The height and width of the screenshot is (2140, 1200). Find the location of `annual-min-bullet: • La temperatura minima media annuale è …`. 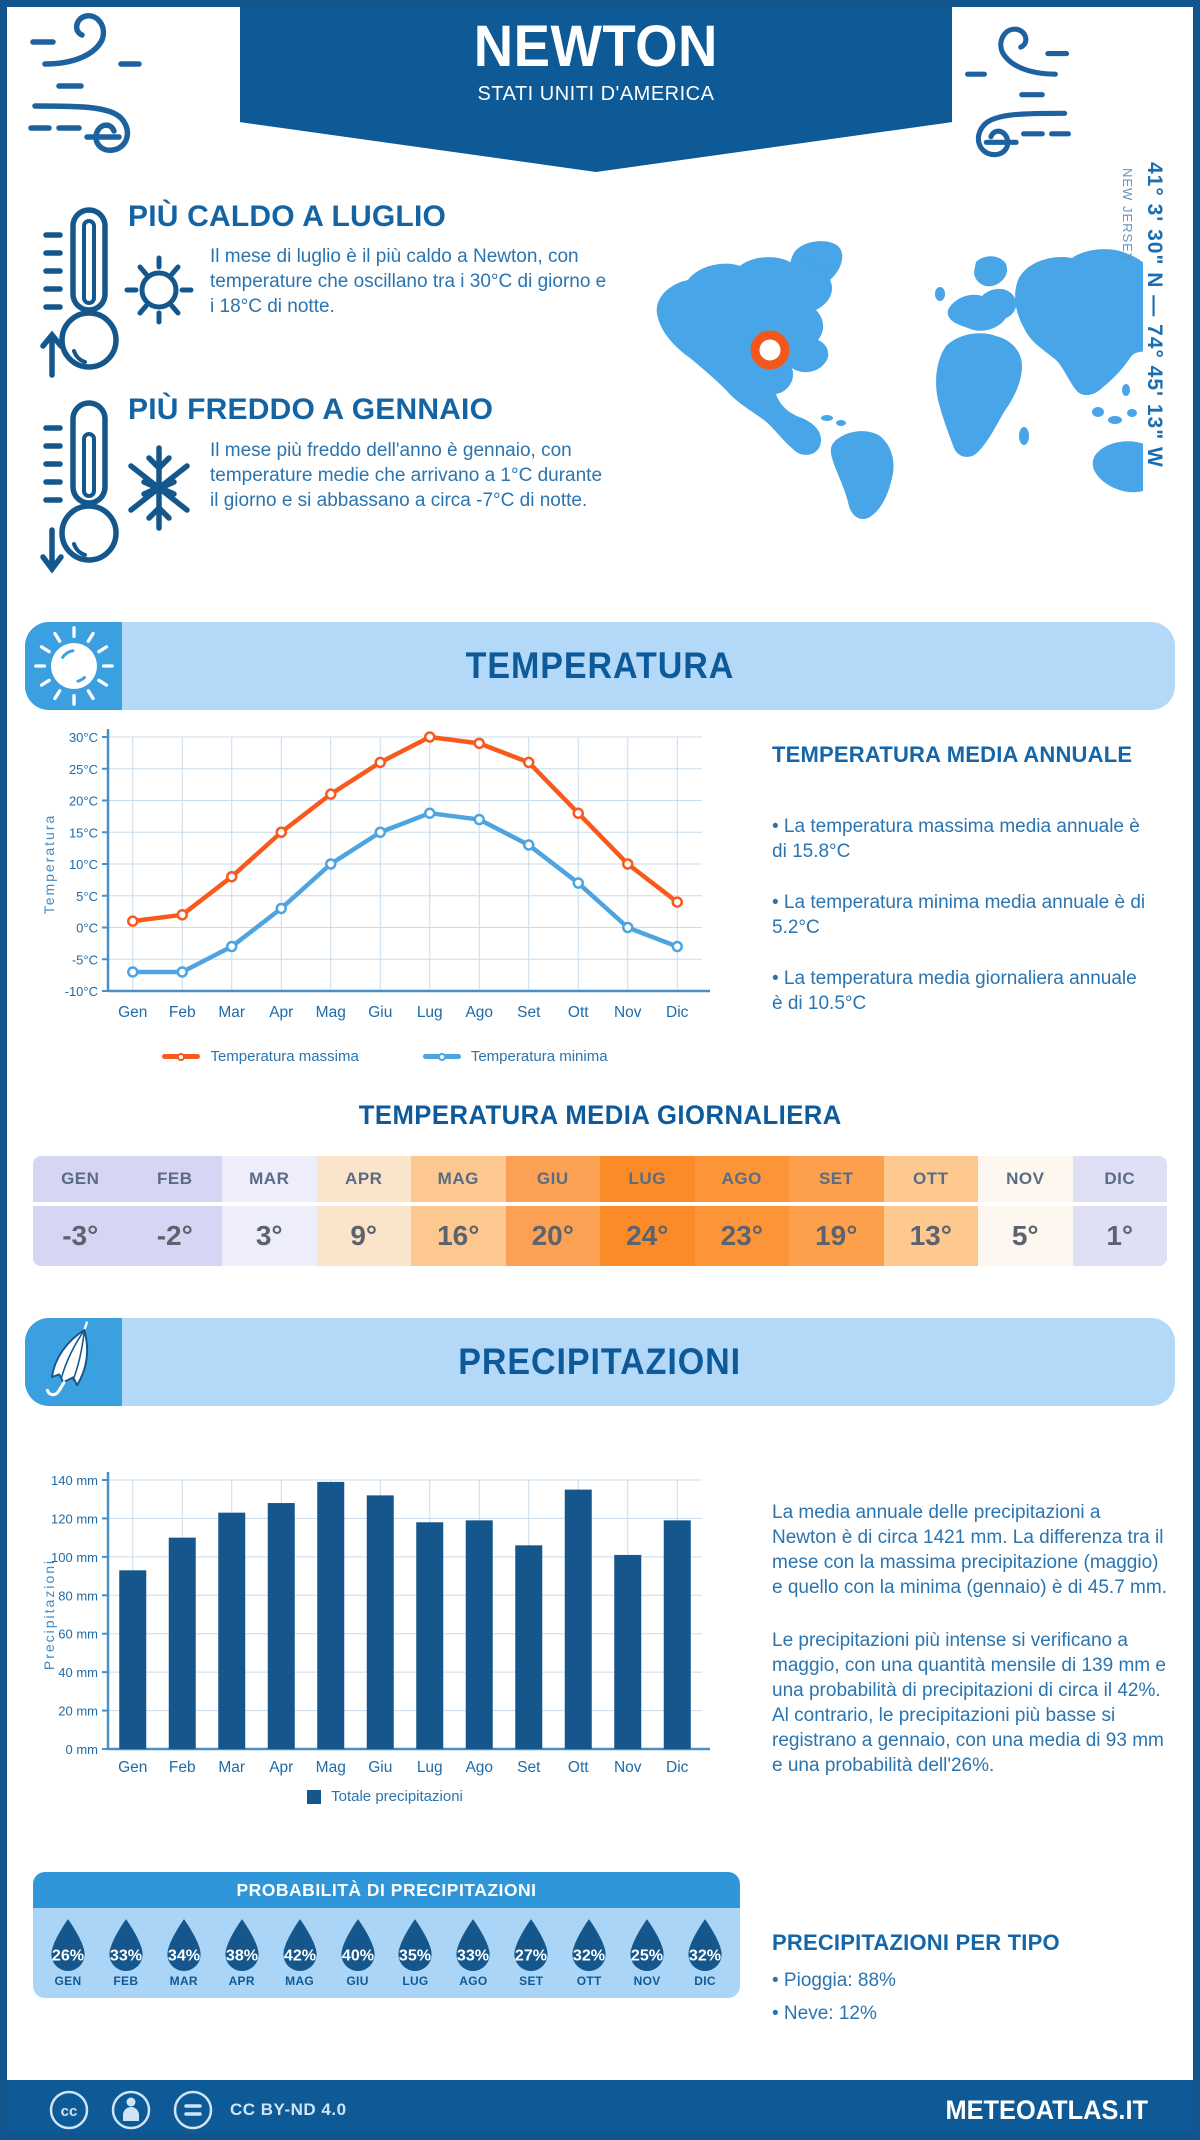

annual-min-bullet: • La temperatura minima media annuale è … is located at coordinates (959, 915).